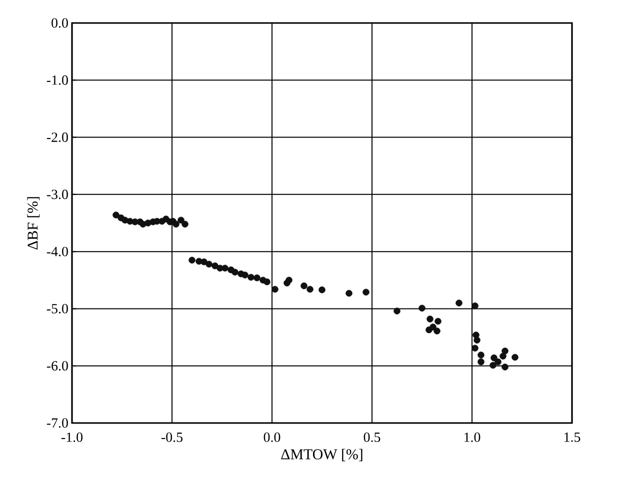 The height and width of the screenshot is (488, 622). What do you see at coordinates (57, 251) in the screenshot?
I see `y-tick-label: -4.0` at bounding box center [57, 251].